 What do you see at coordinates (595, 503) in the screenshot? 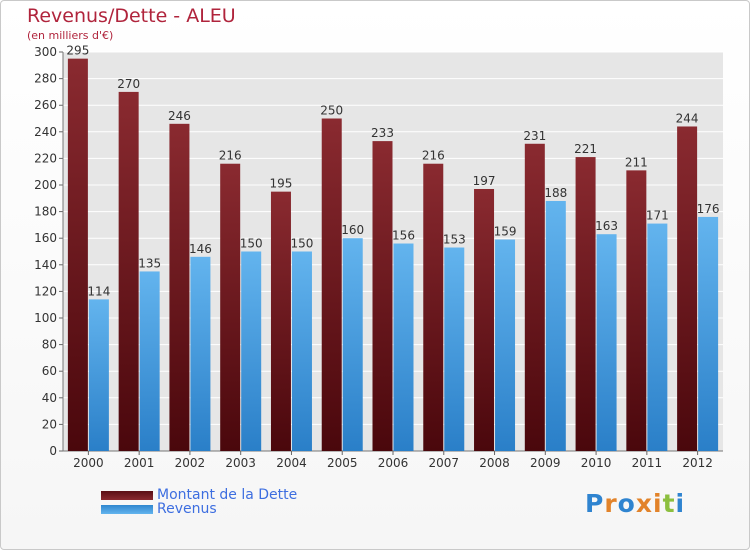
I see `logo-letter: P` at bounding box center [595, 503].